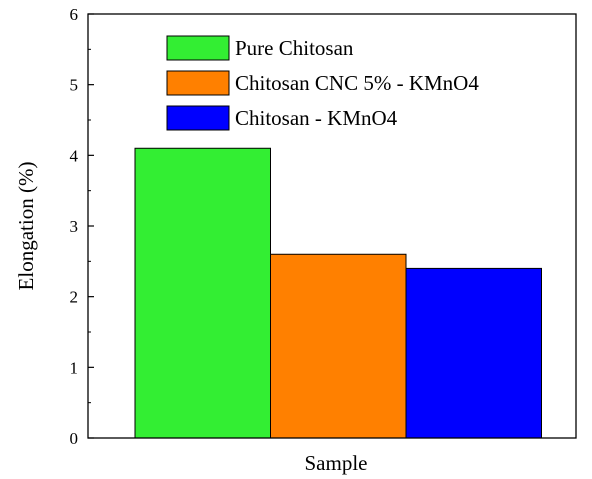 Image resolution: width=592 pixels, height=479 pixels. Describe the element at coordinates (74, 297) in the screenshot. I see `y-tick-label: 2` at that location.